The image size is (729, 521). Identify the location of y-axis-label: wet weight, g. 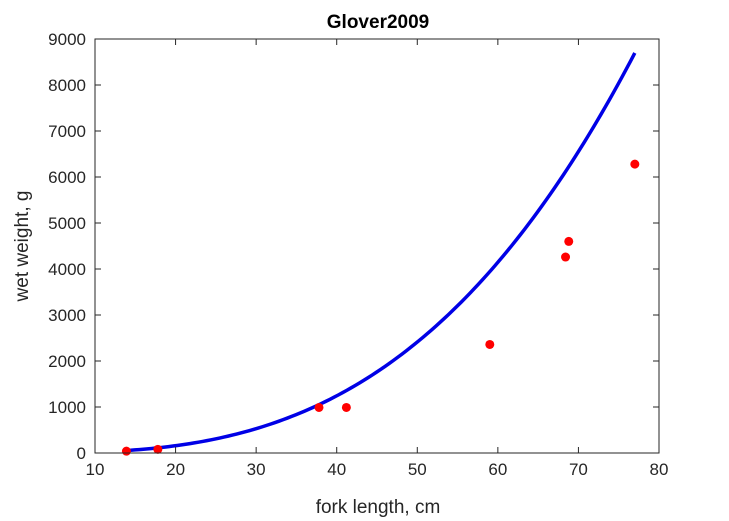
(22, 247).